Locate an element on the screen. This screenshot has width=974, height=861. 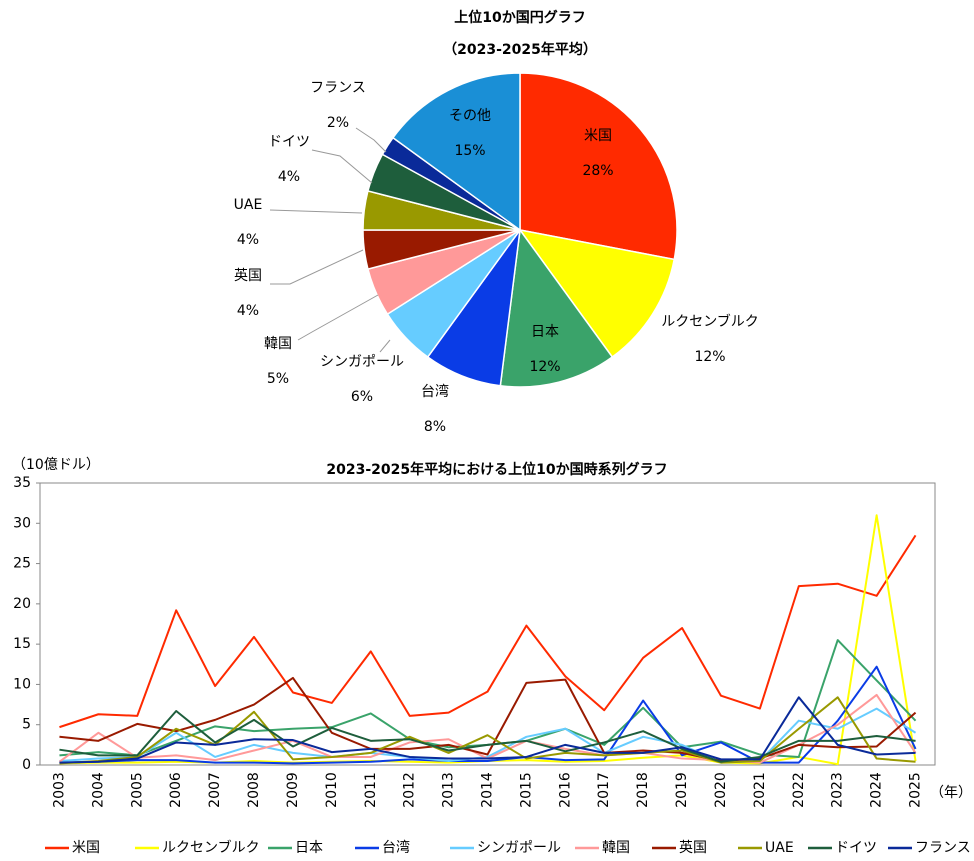
legend-label: フランス is located at coordinates (943, 848).